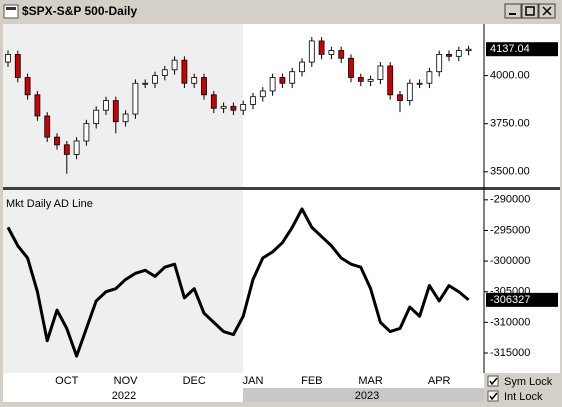 The width and height of the screenshot is (562, 407). I want to click on month-label: FEB, so click(311, 381).